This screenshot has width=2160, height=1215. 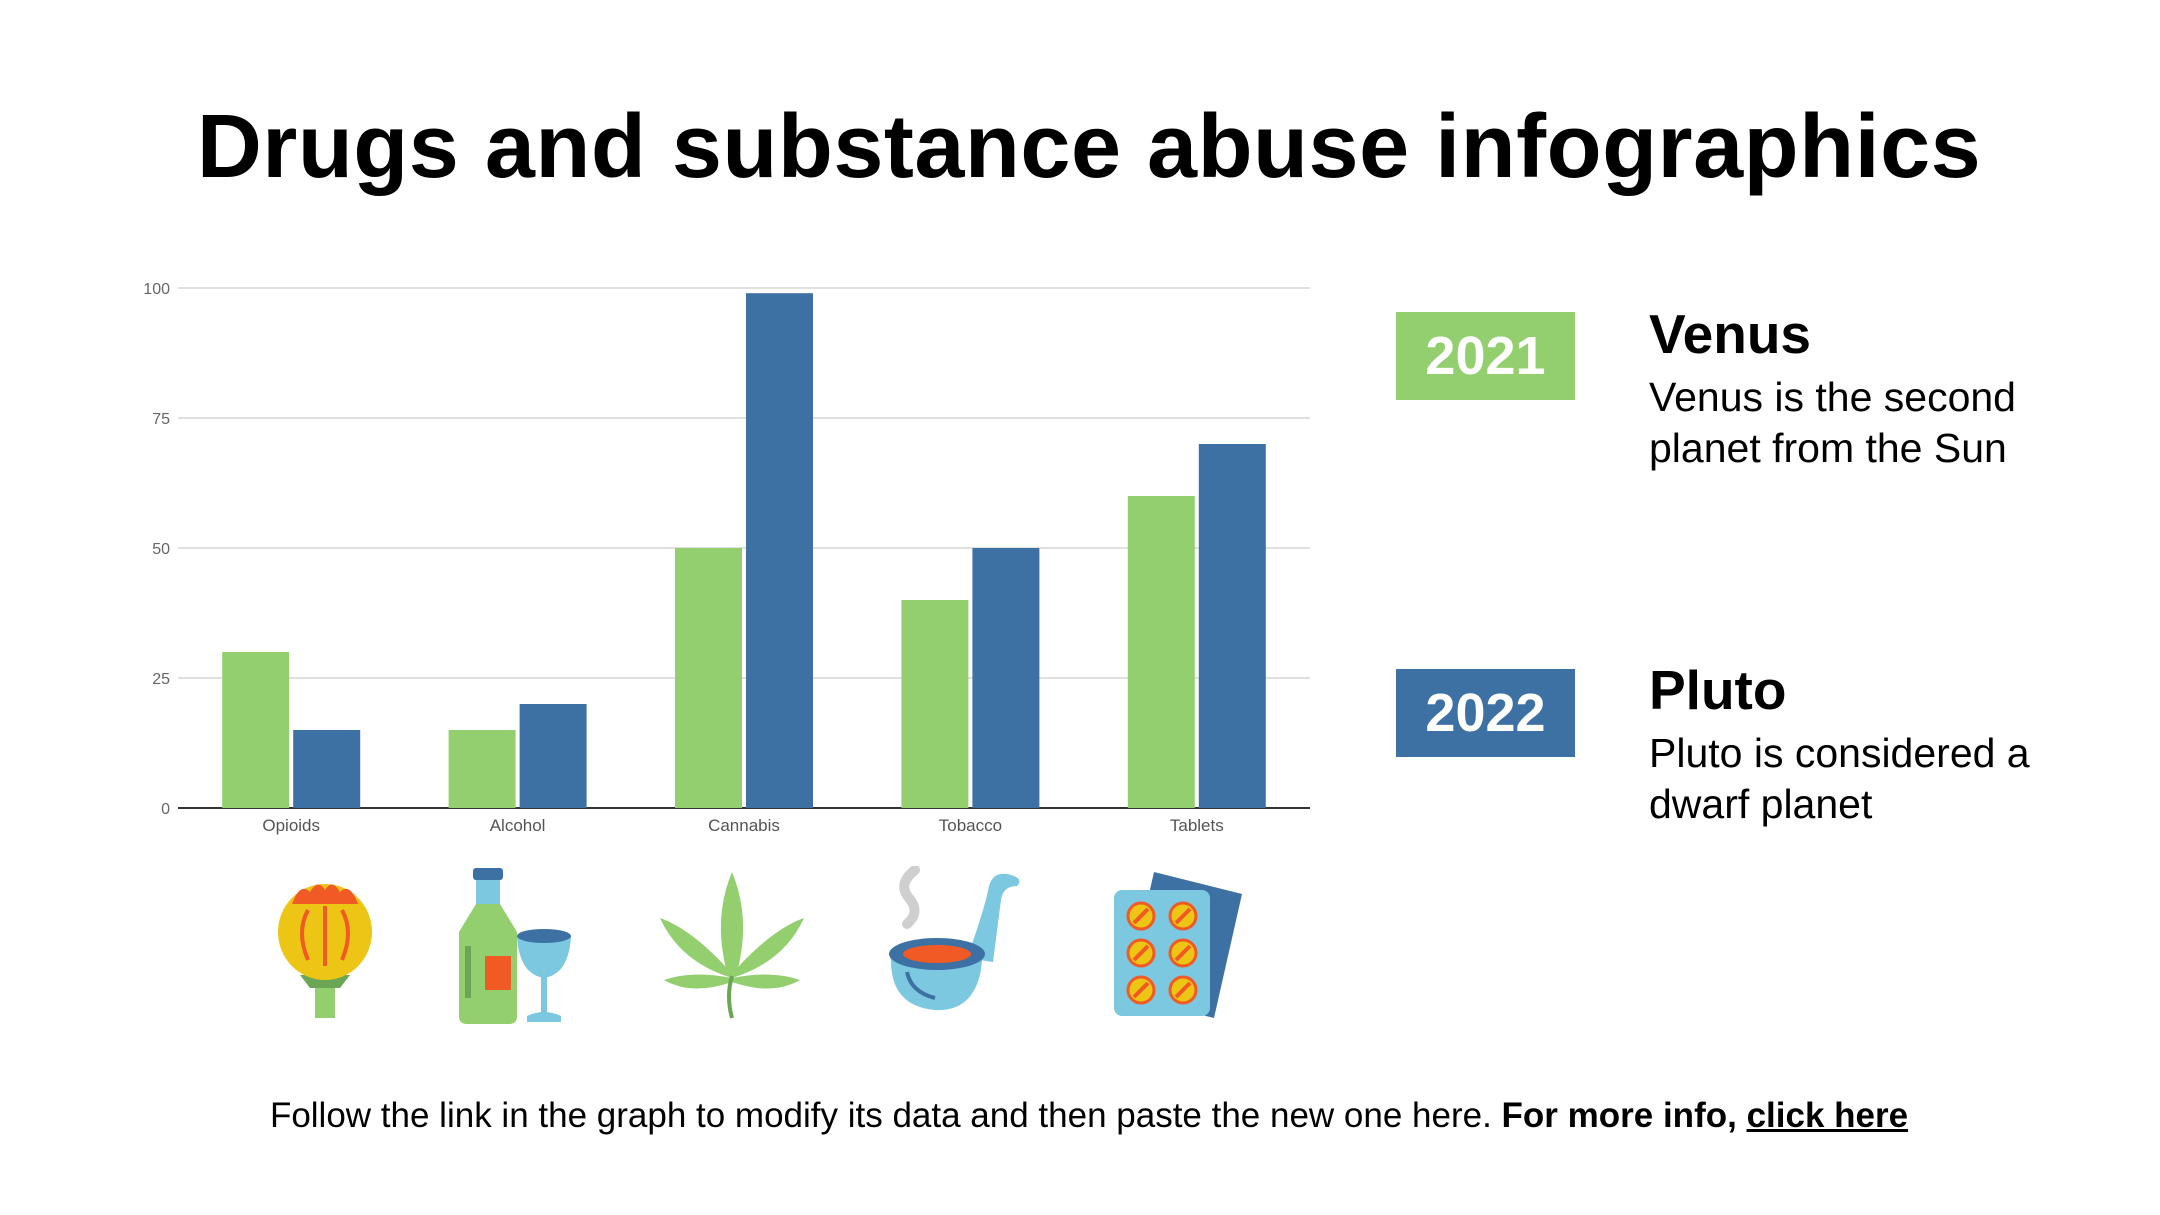 What do you see at coordinates (1485, 356) in the screenshot?
I see `legend-year-2021-badge: 2021` at bounding box center [1485, 356].